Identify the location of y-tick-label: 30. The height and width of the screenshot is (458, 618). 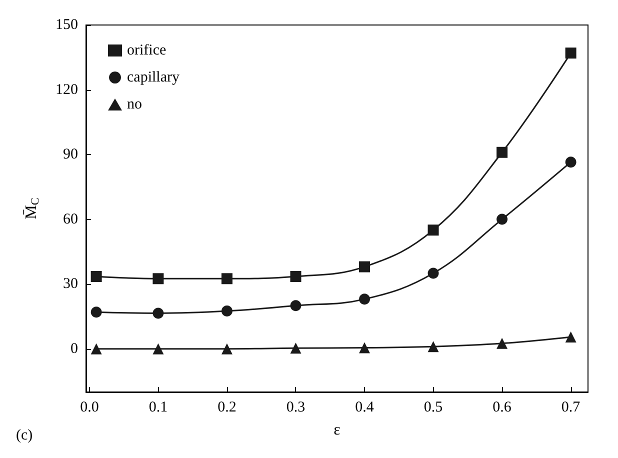
(70, 284).